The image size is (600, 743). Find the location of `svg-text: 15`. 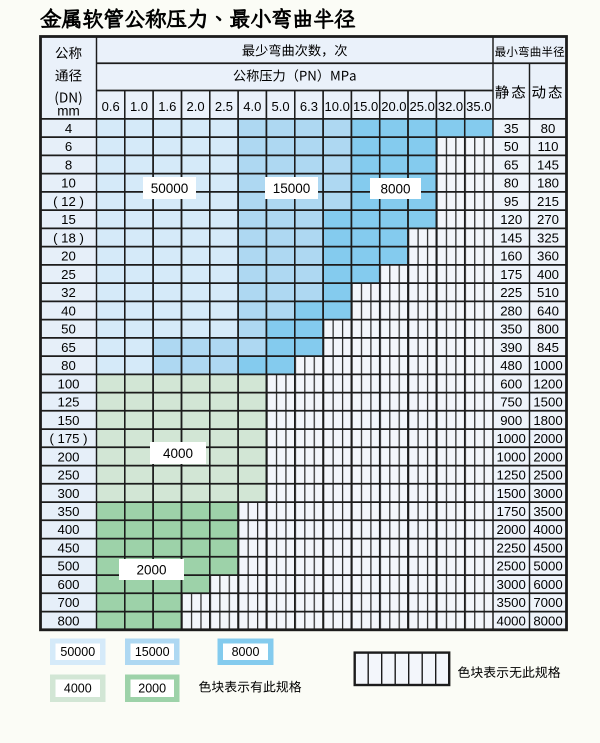

svg-text: 15 is located at coordinates (68, 219).